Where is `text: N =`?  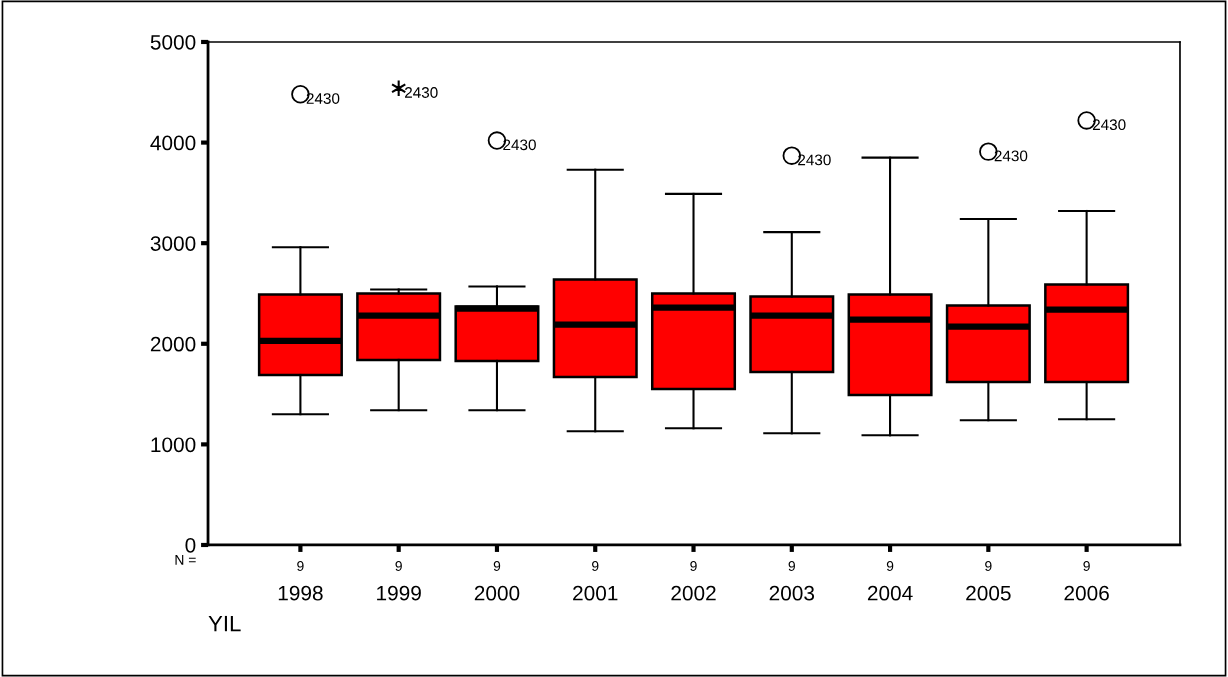
text: N = is located at coordinates (185, 560).